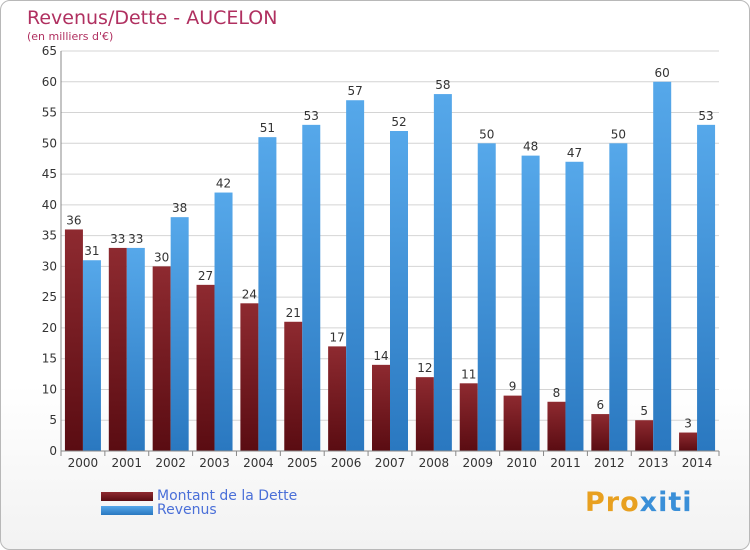 This screenshot has height=550, width=750. What do you see at coordinates (127, 510) in the screenshot?
I see `legend-swatch-revenue` at bounding box center [127, 510].